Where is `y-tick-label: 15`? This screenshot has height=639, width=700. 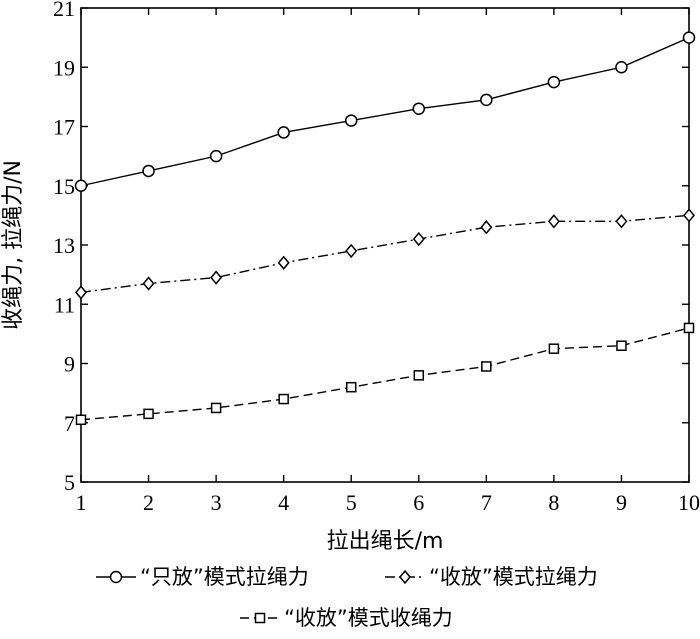 y-tick-label: 15 is located at coordinates (64, 186).